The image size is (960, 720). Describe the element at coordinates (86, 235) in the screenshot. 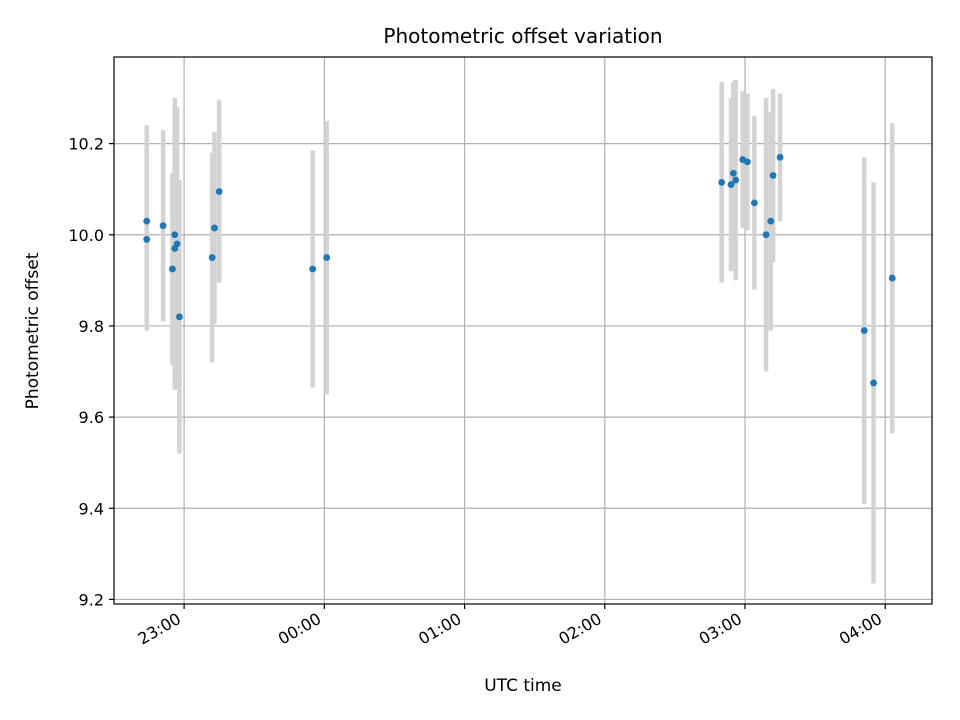

I see `y-tick-label: 10.0` at that location.